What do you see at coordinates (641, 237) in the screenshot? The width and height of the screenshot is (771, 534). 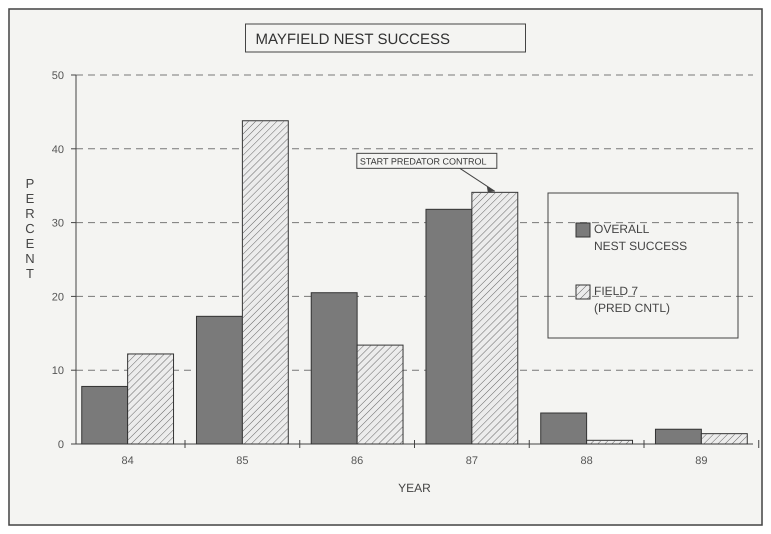 I see `legend-label: OVERALL NEST SUCCESS` at bounding box center [641, 237].